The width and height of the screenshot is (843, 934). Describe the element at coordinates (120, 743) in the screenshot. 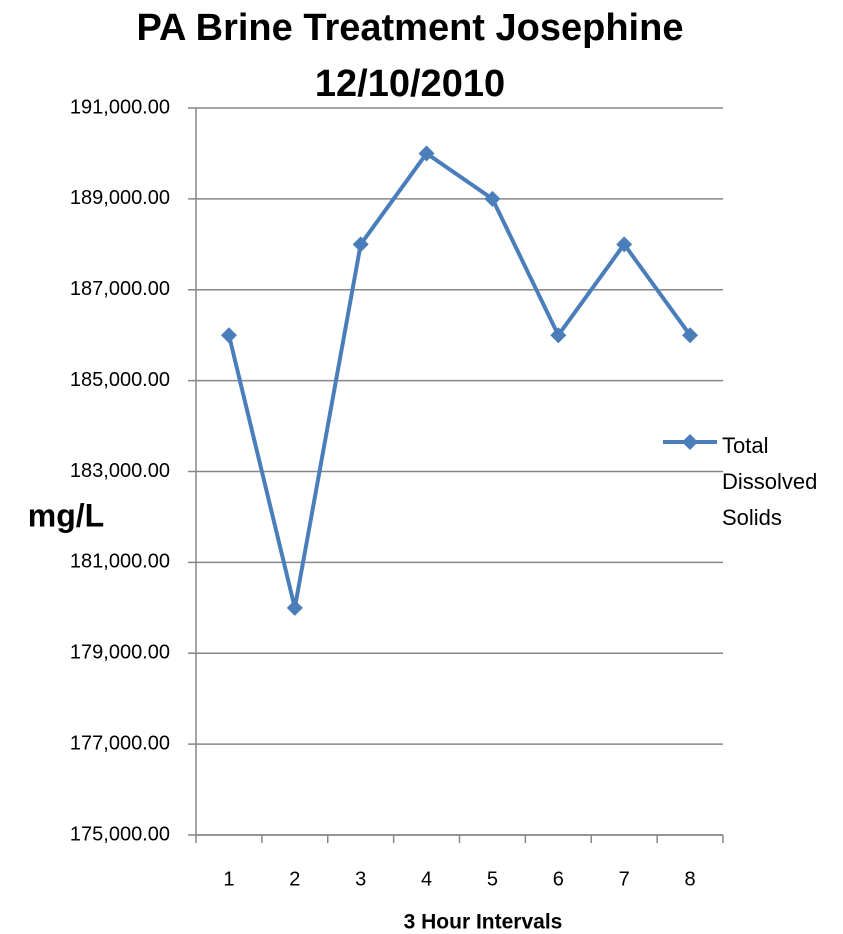

I see `y-tick-label: 177,000.00` at that location.